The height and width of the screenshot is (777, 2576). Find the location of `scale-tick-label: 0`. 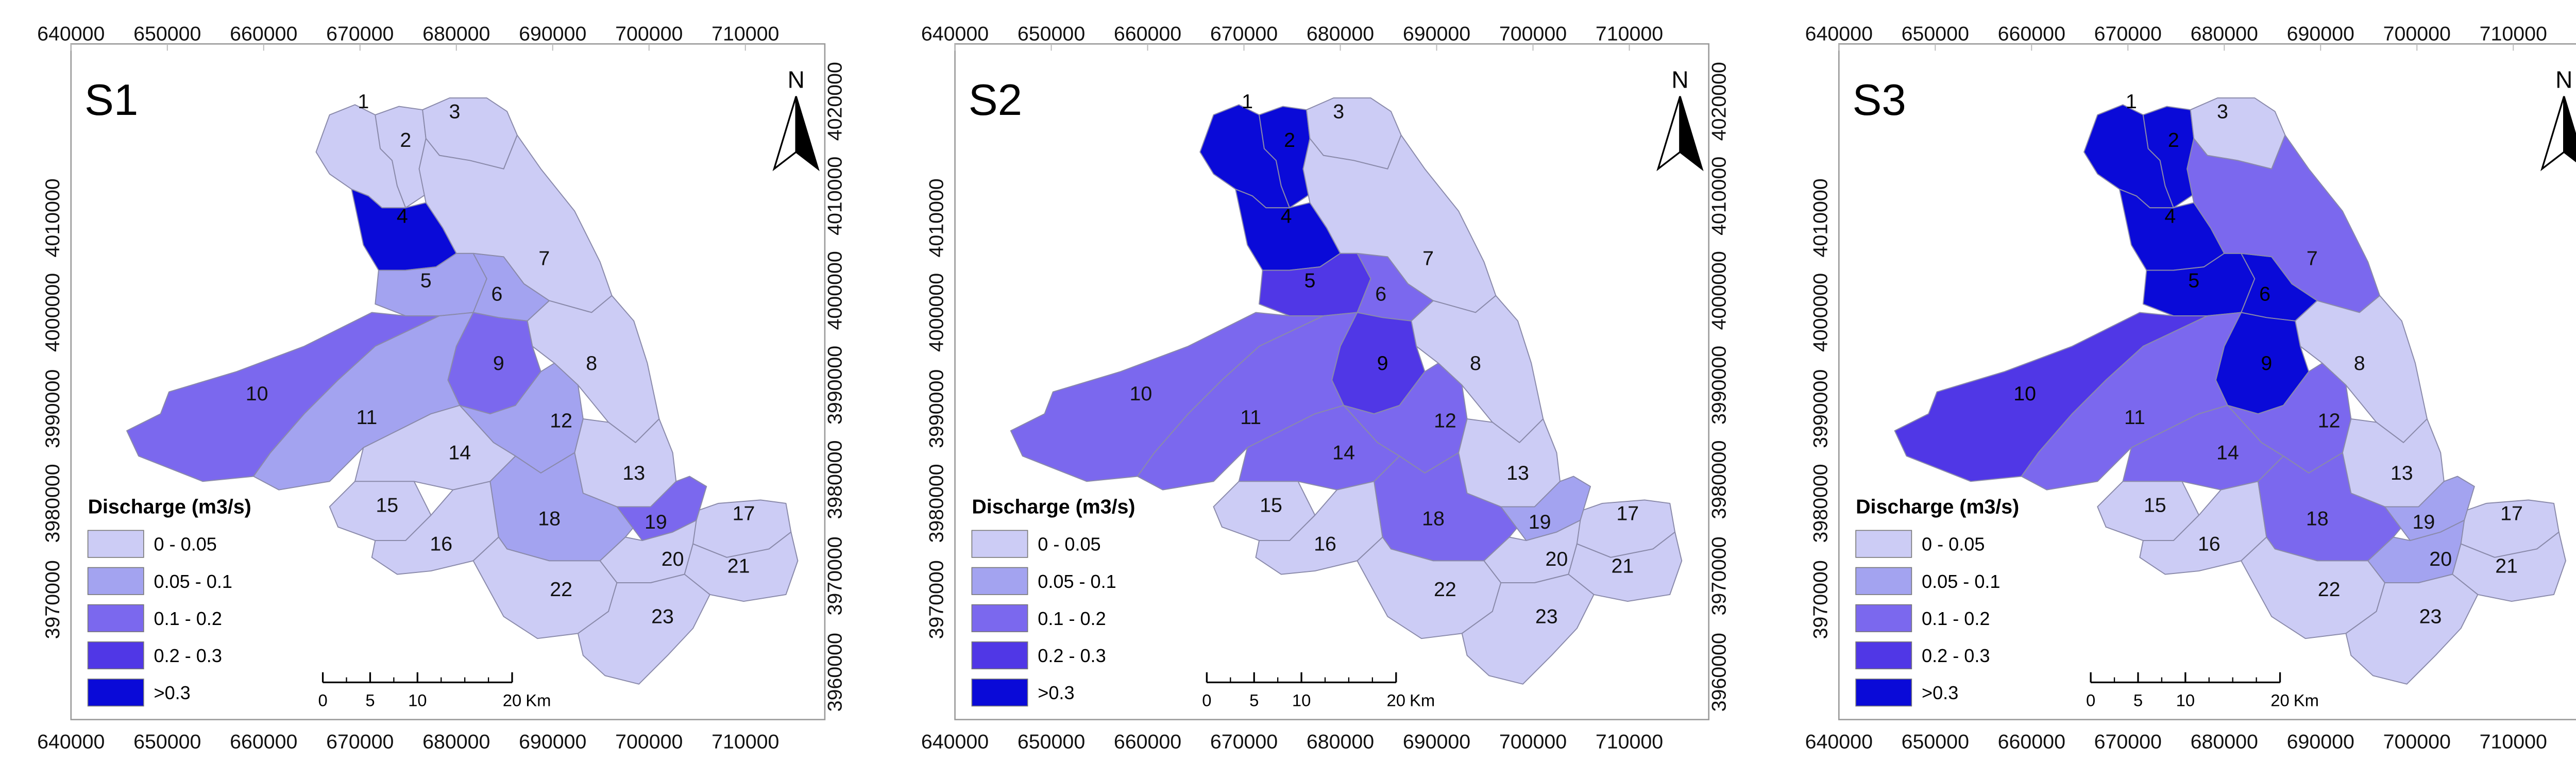

scale-tick-label: 0 is located at coordinates (2090, 700).